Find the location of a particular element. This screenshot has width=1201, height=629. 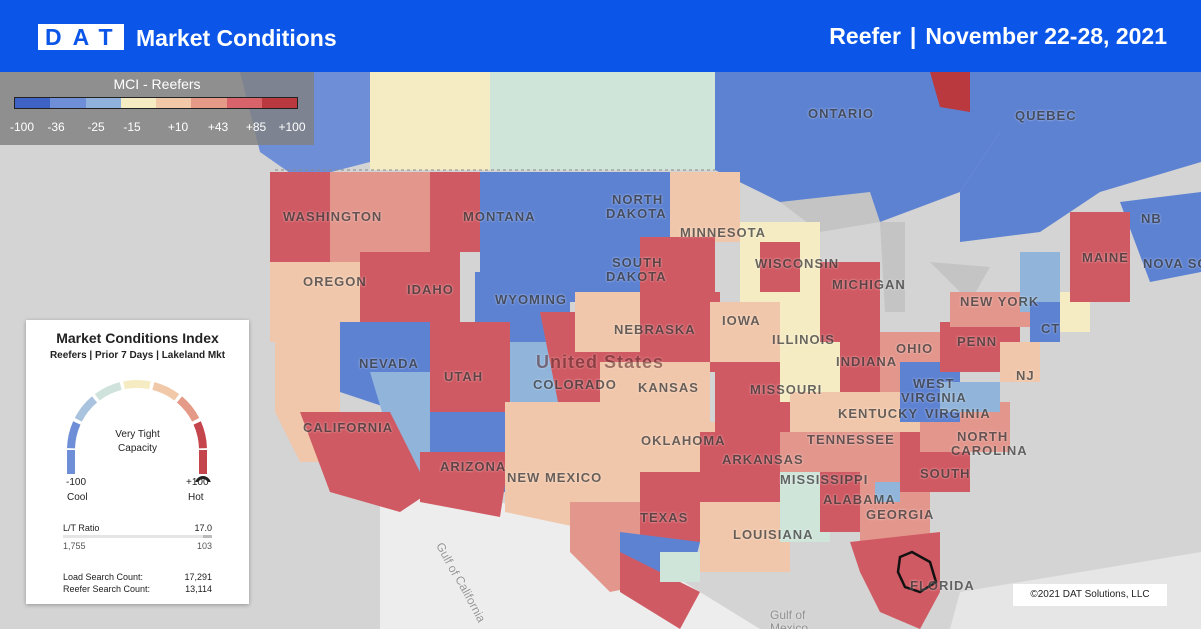

lt-ratio-bar is located at coordinates (137, 536).